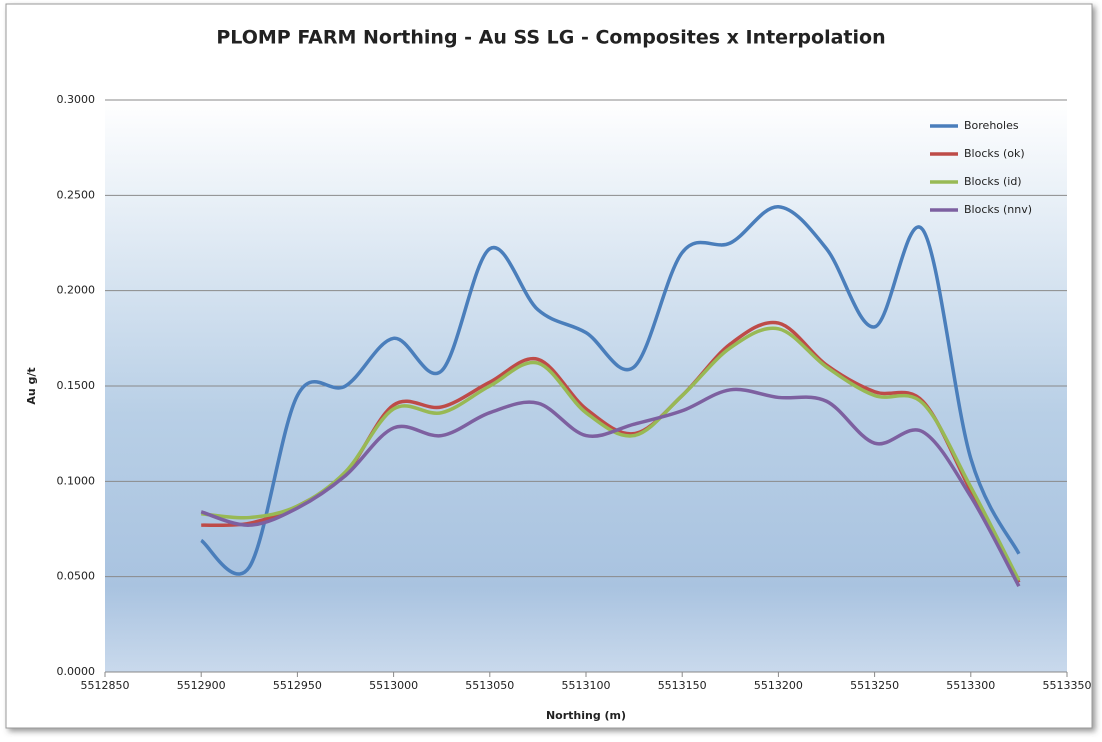  Describe the element at coordinates (76, 290) in the screenshot. I see `y-tick-label: 0.2000` at that location.